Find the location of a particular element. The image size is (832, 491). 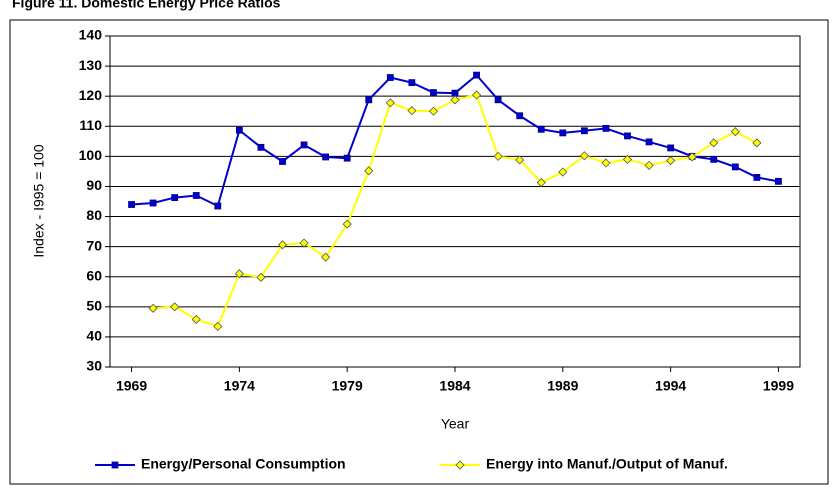

x-tick-label: 1969 is located at coordinates (131, 386).